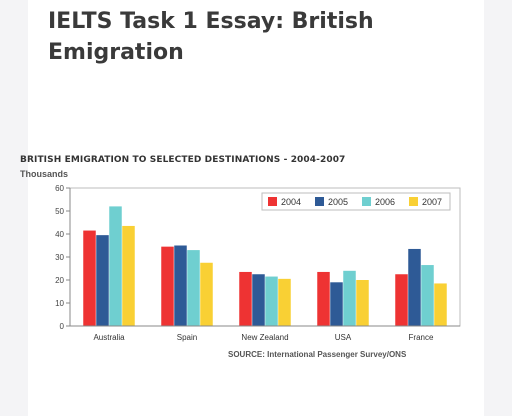  Describe the element at coordinates (245, 298) in the screenshot. I see `bar-new-zealand-2004` at that location.